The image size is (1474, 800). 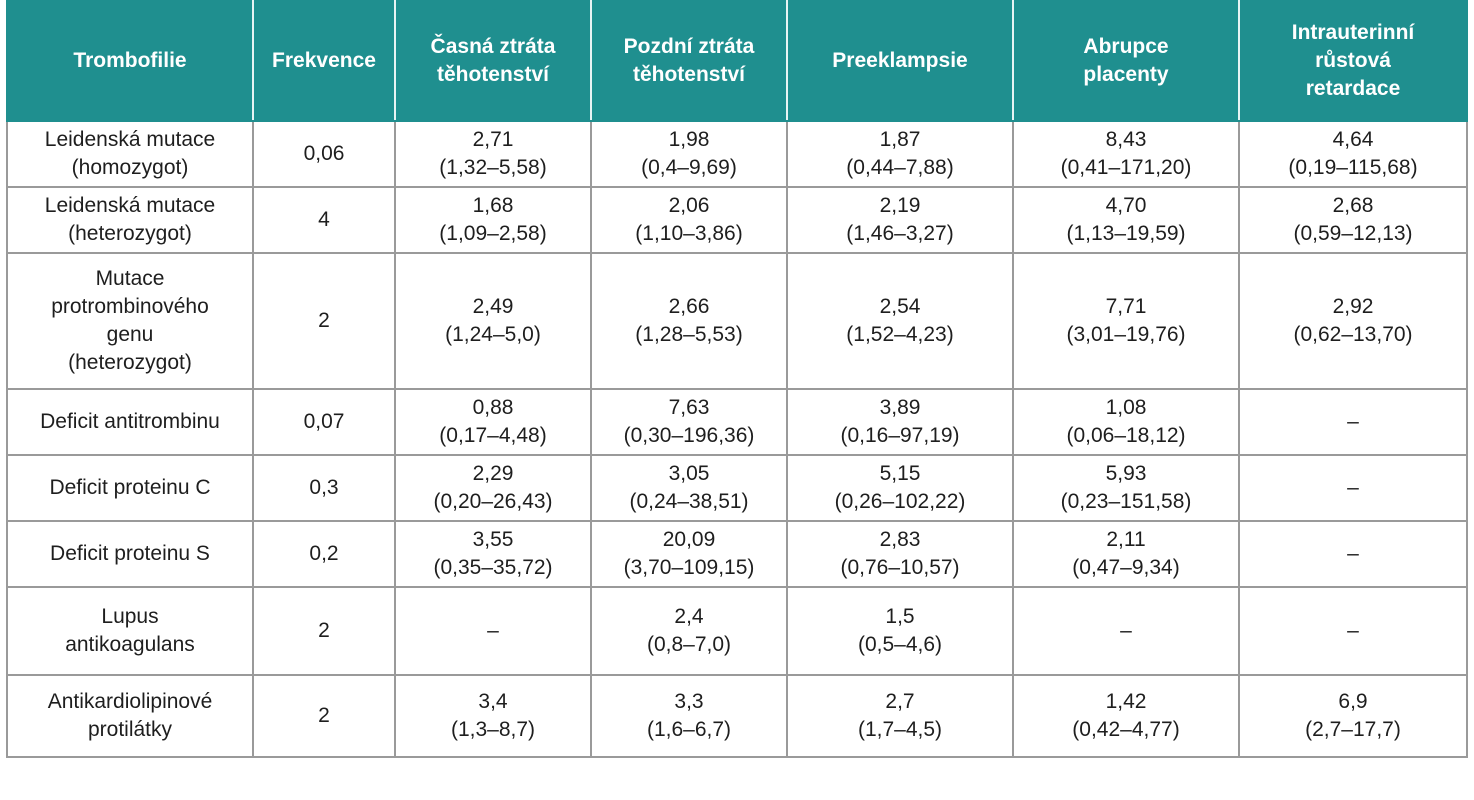 What do you see at coordinates (493, 422) in the screenshot?
I see `table-cell: 0,88 (0,17–4,48)` at bounding box center [493, 422].